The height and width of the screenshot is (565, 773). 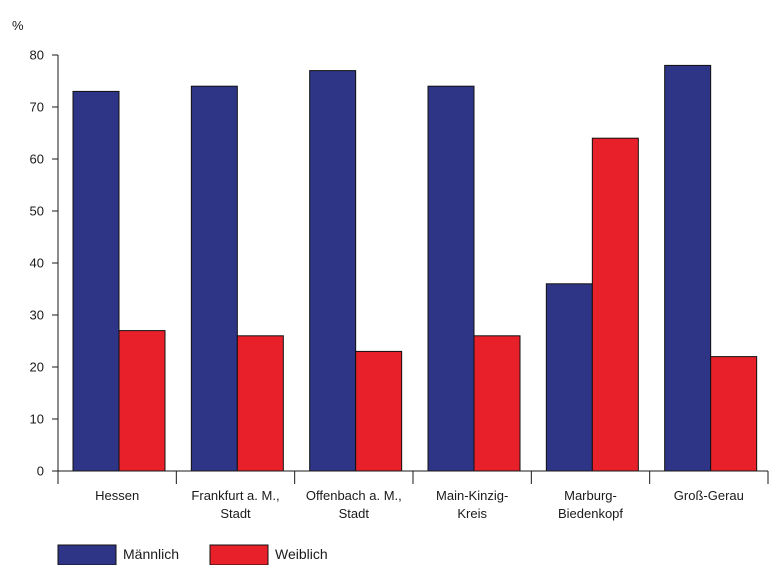 What do you see at coordinates (37, 55) in the screenshot?
I see `y-tick-label: 80` at bounding box center [37, 55].